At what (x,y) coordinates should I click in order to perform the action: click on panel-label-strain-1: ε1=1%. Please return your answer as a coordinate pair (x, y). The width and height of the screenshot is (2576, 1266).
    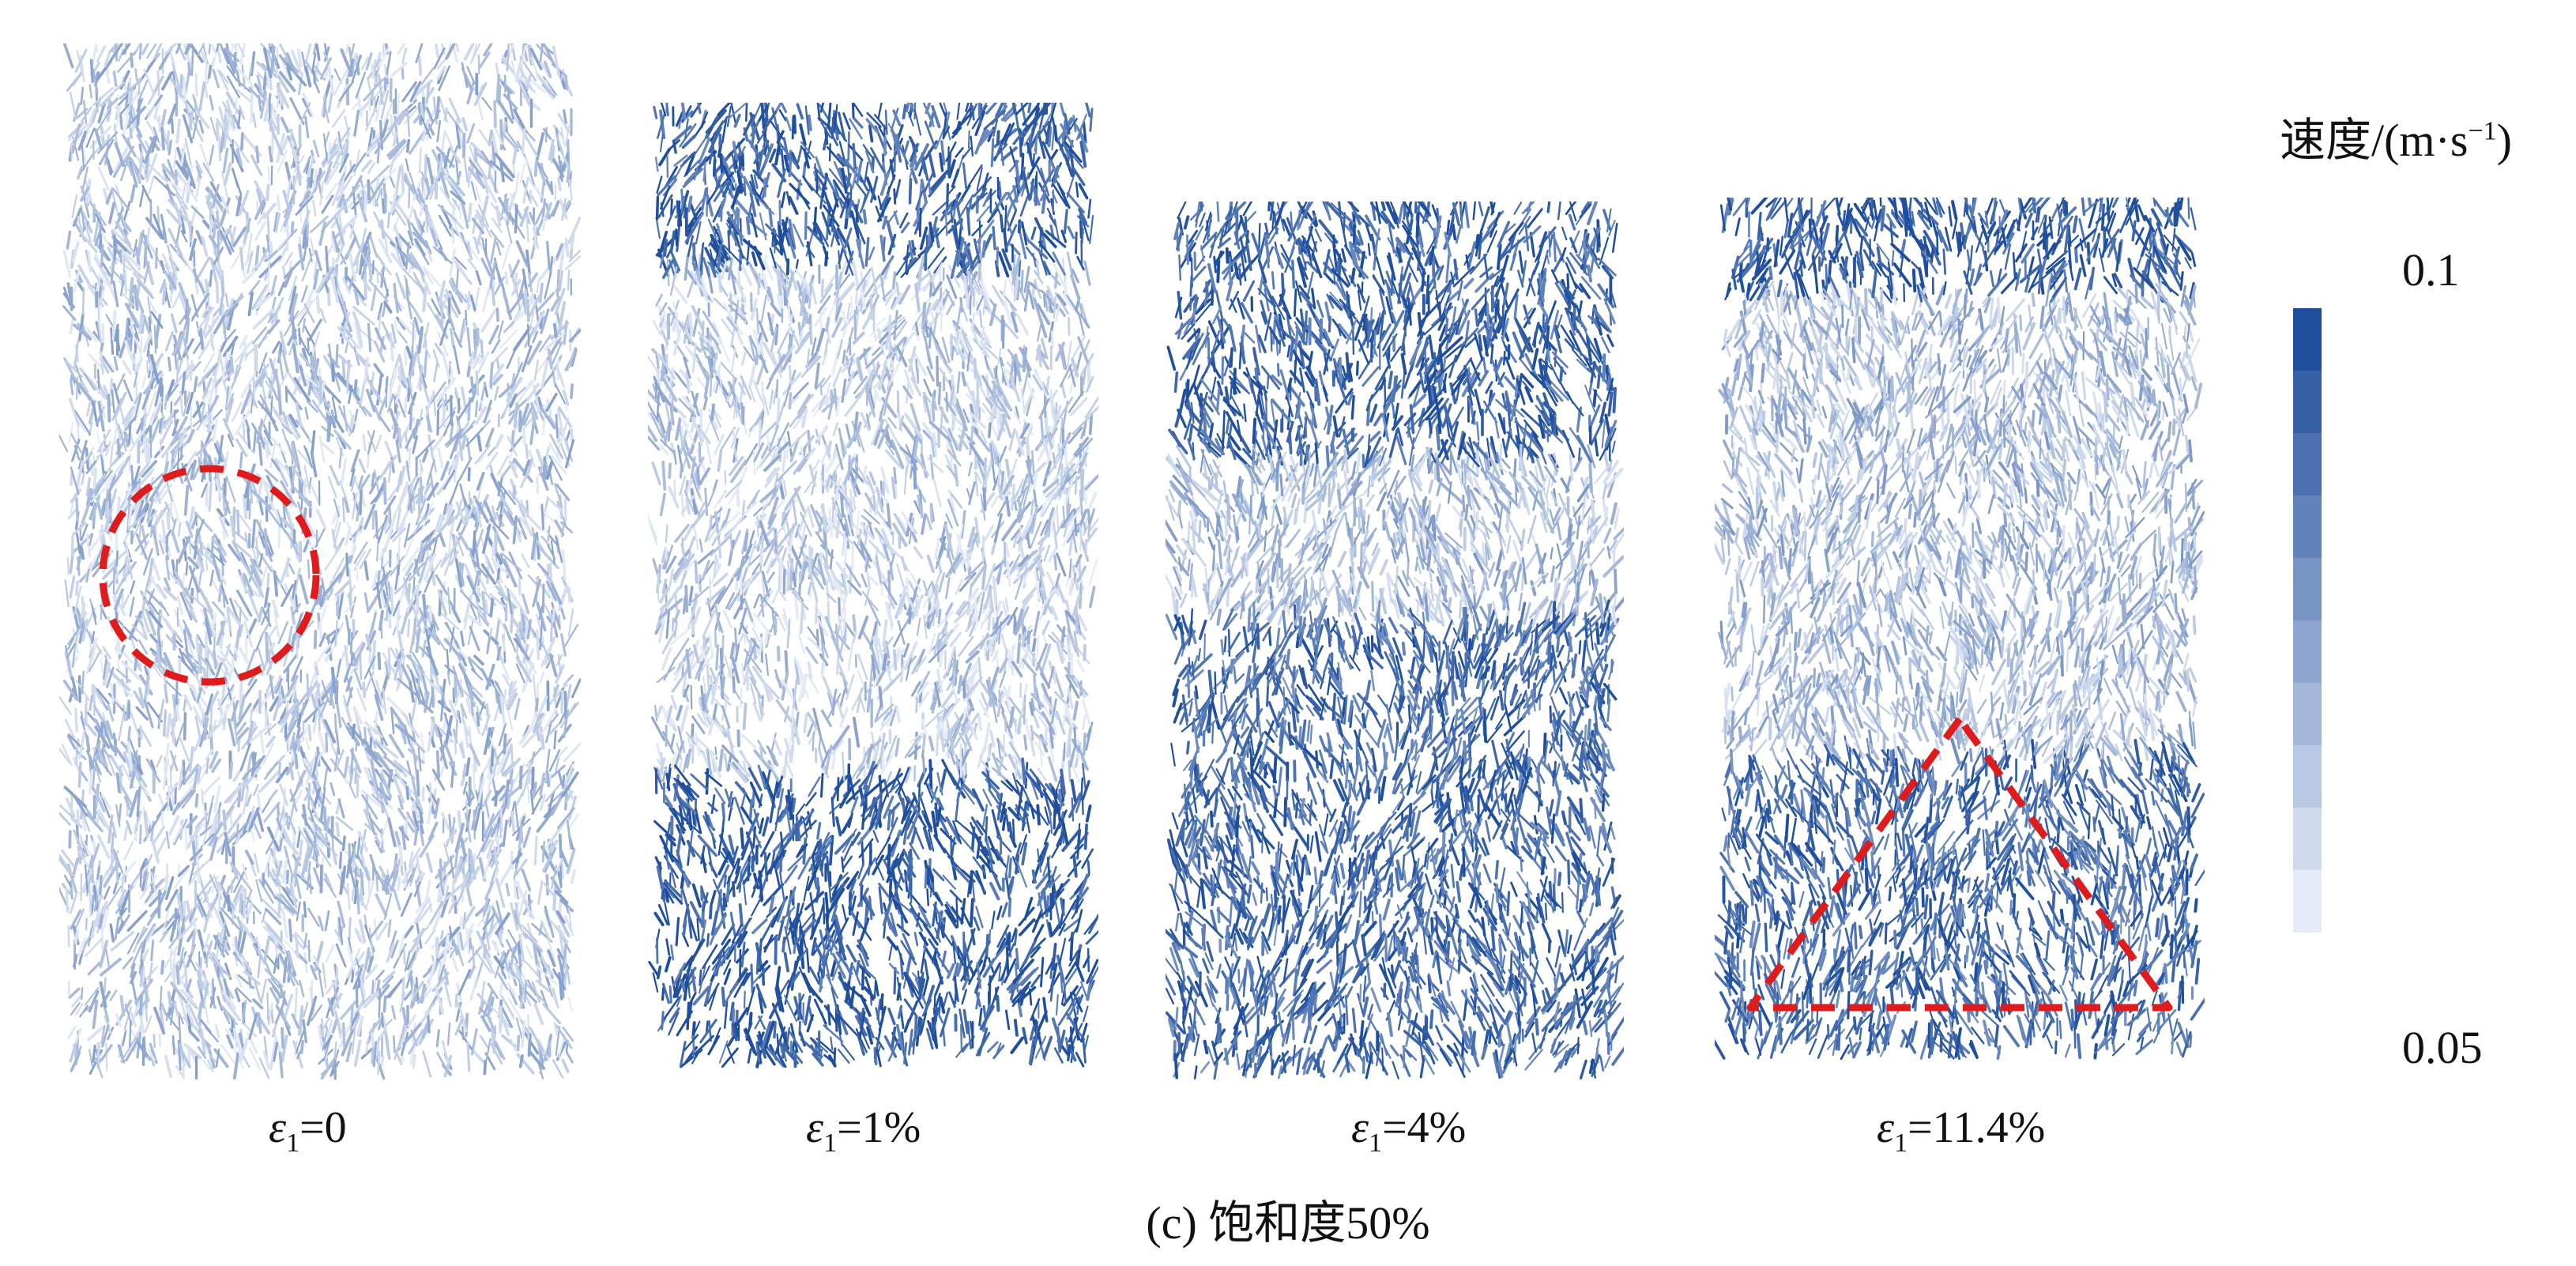
    Looking at the image, I should click on (863, 1131).